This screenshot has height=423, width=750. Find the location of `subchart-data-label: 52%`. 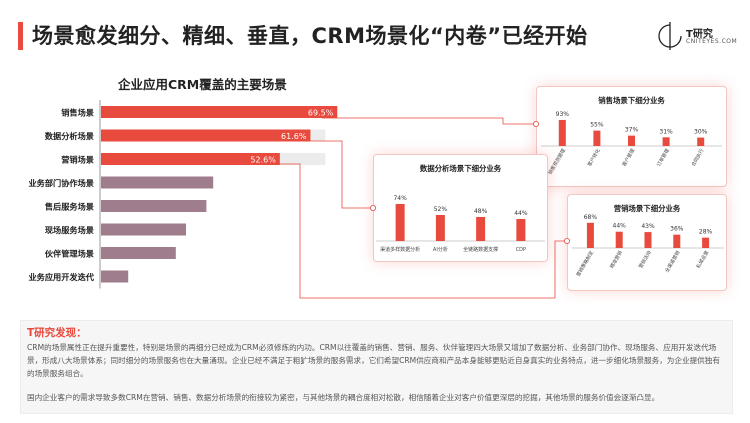

subchart-data-label: 52% is located at coordinates (441, 209).